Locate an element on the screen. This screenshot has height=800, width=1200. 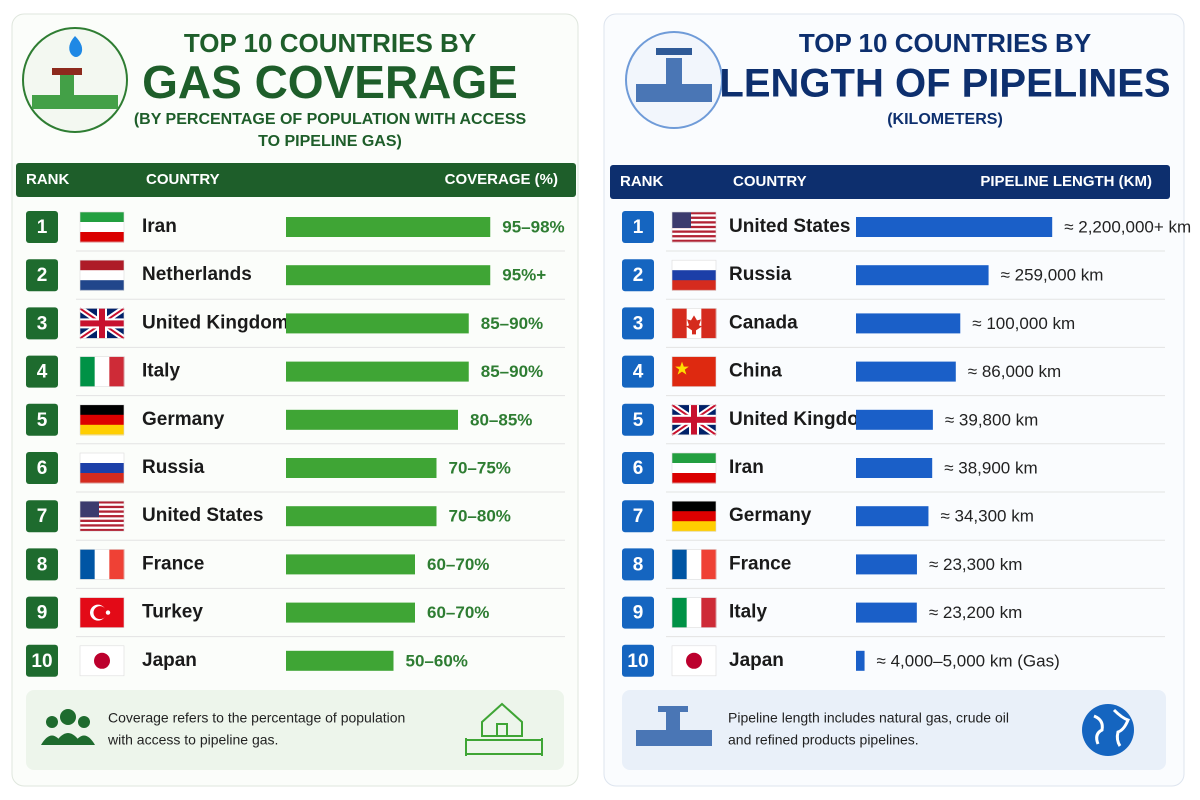
rank: 8 is located at coordinates (638, 564).